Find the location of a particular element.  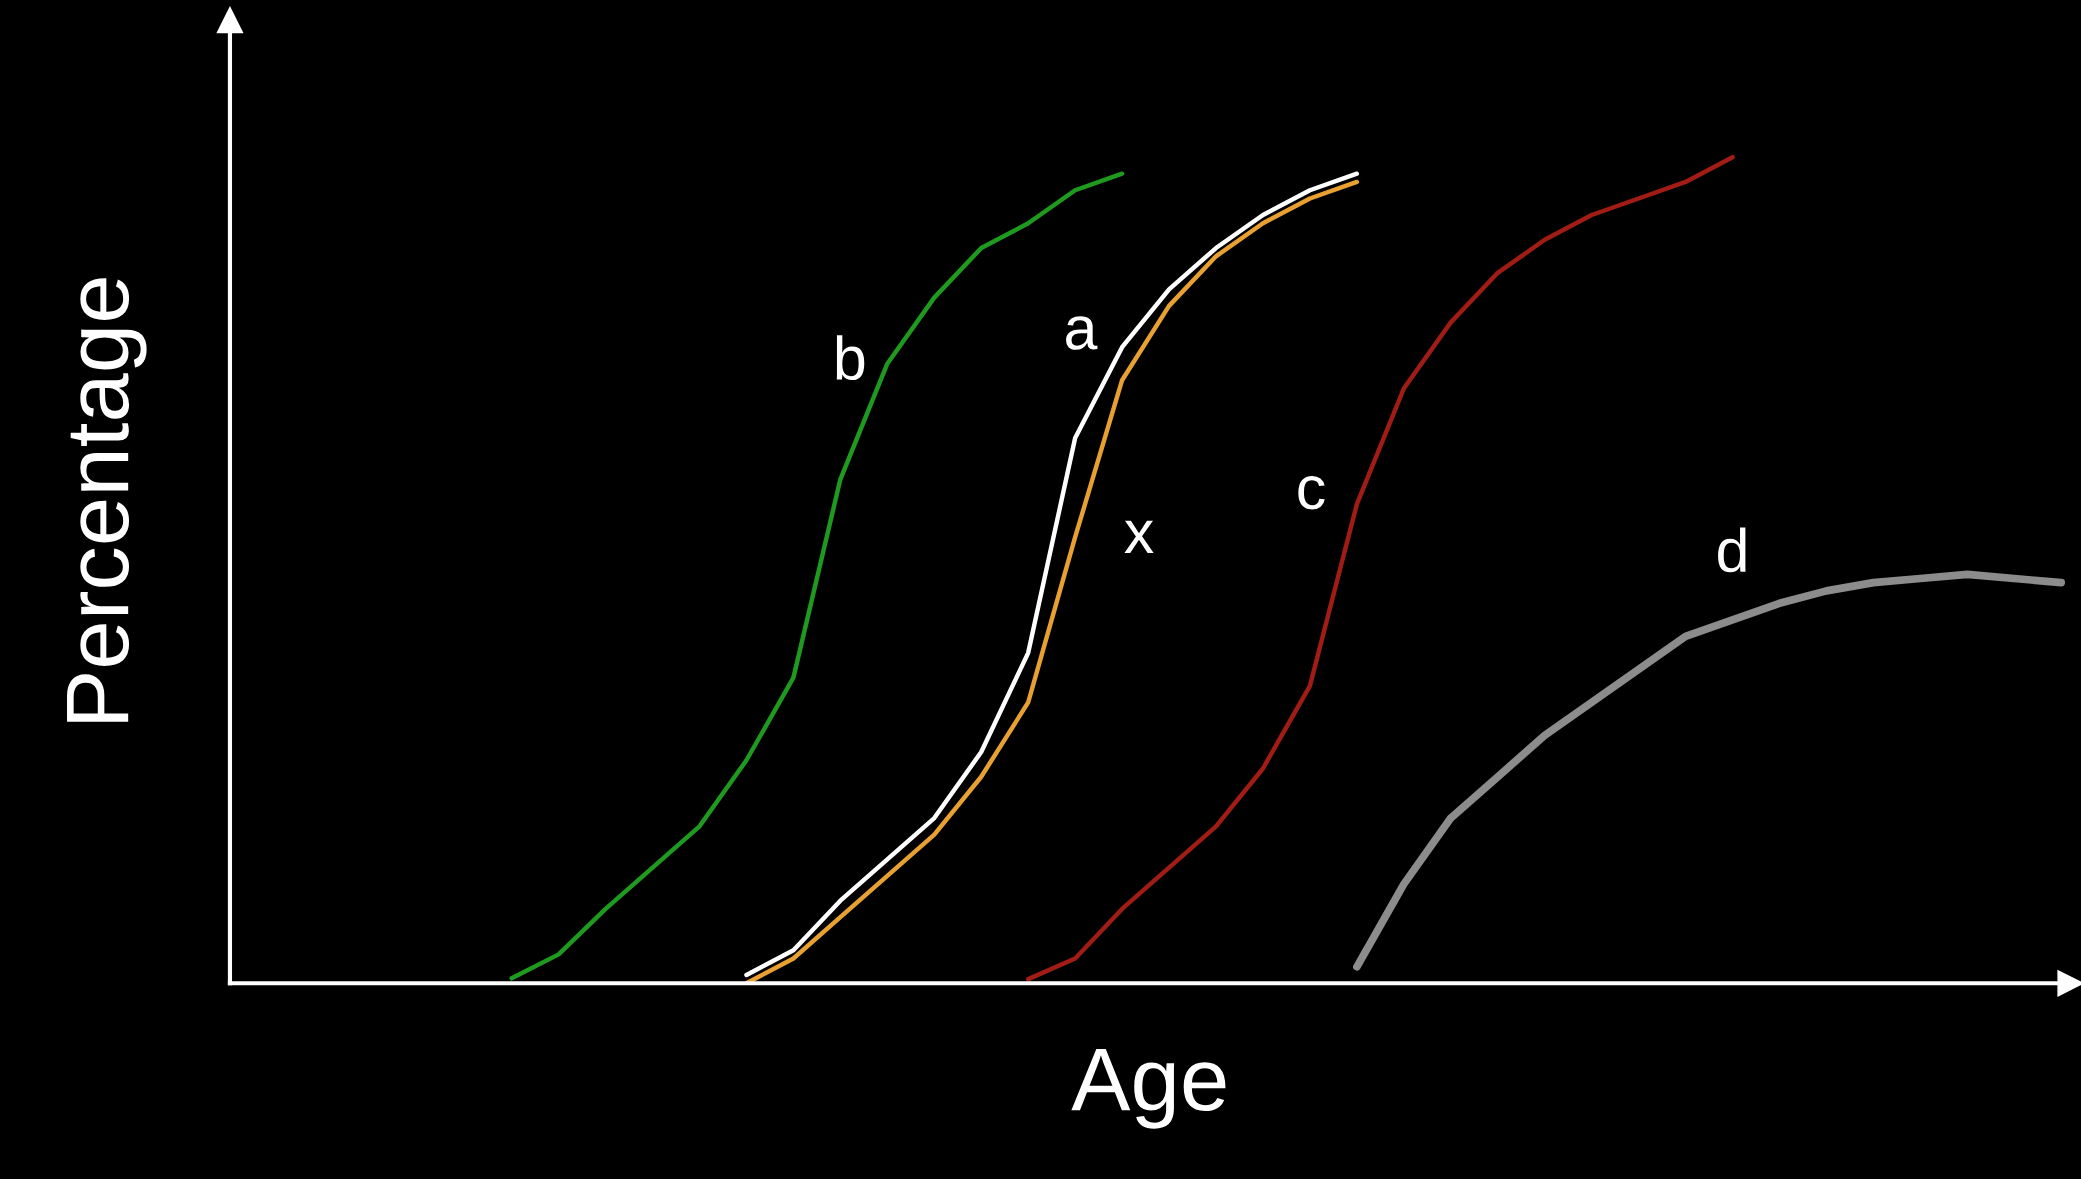

series-label: x is located at coordinates (1139, 536).